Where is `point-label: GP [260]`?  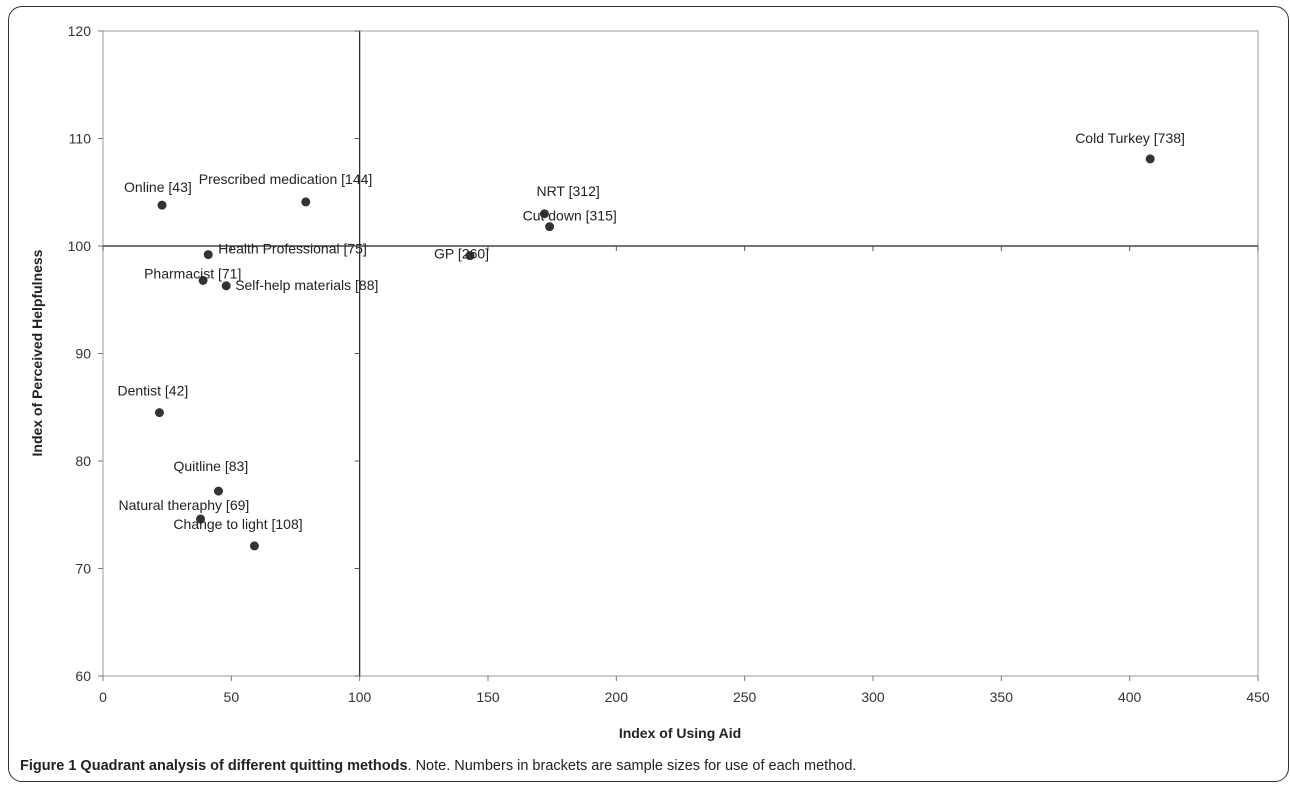 point-label: GP [260] is located at coordinates (461, 254).